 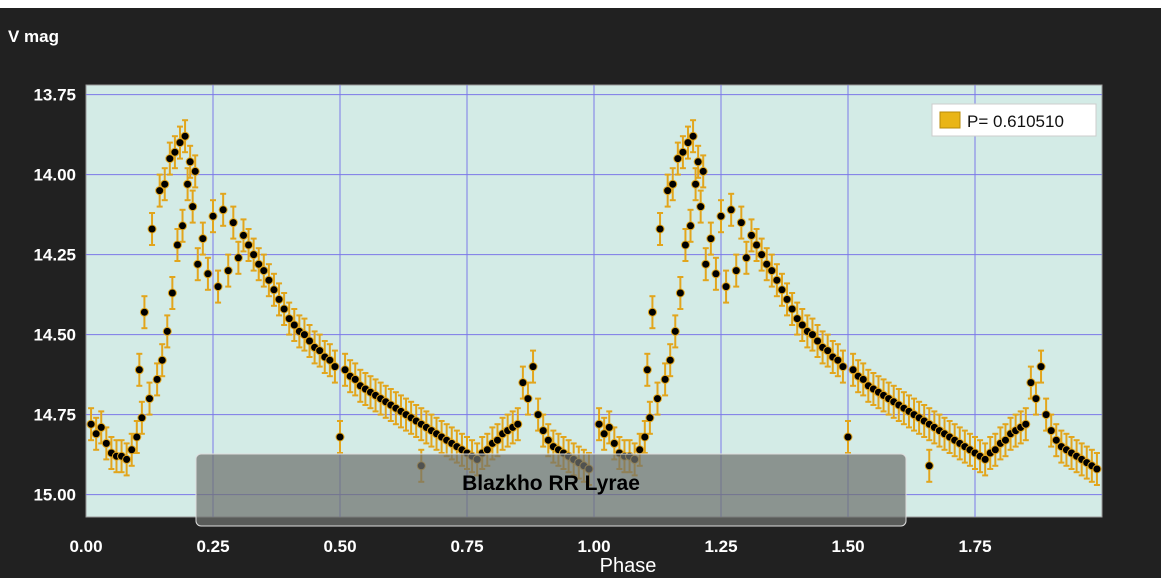 What do you see at coordinates (628, 566) in the screenshot?
I see `x-axis-title: Phase` at bounding box center [628, 566].